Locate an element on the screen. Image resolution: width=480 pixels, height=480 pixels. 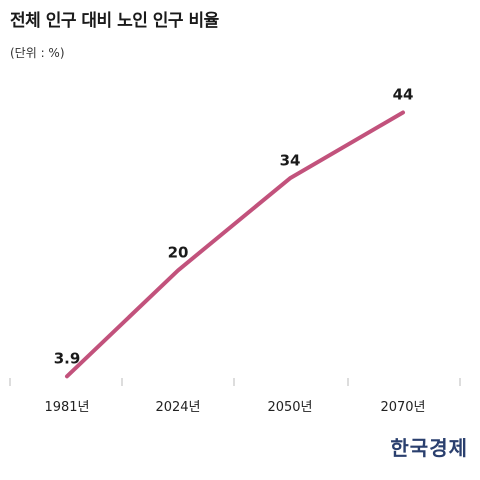
publisher-logo: 한국경제 is located at coordinates (429, 448).